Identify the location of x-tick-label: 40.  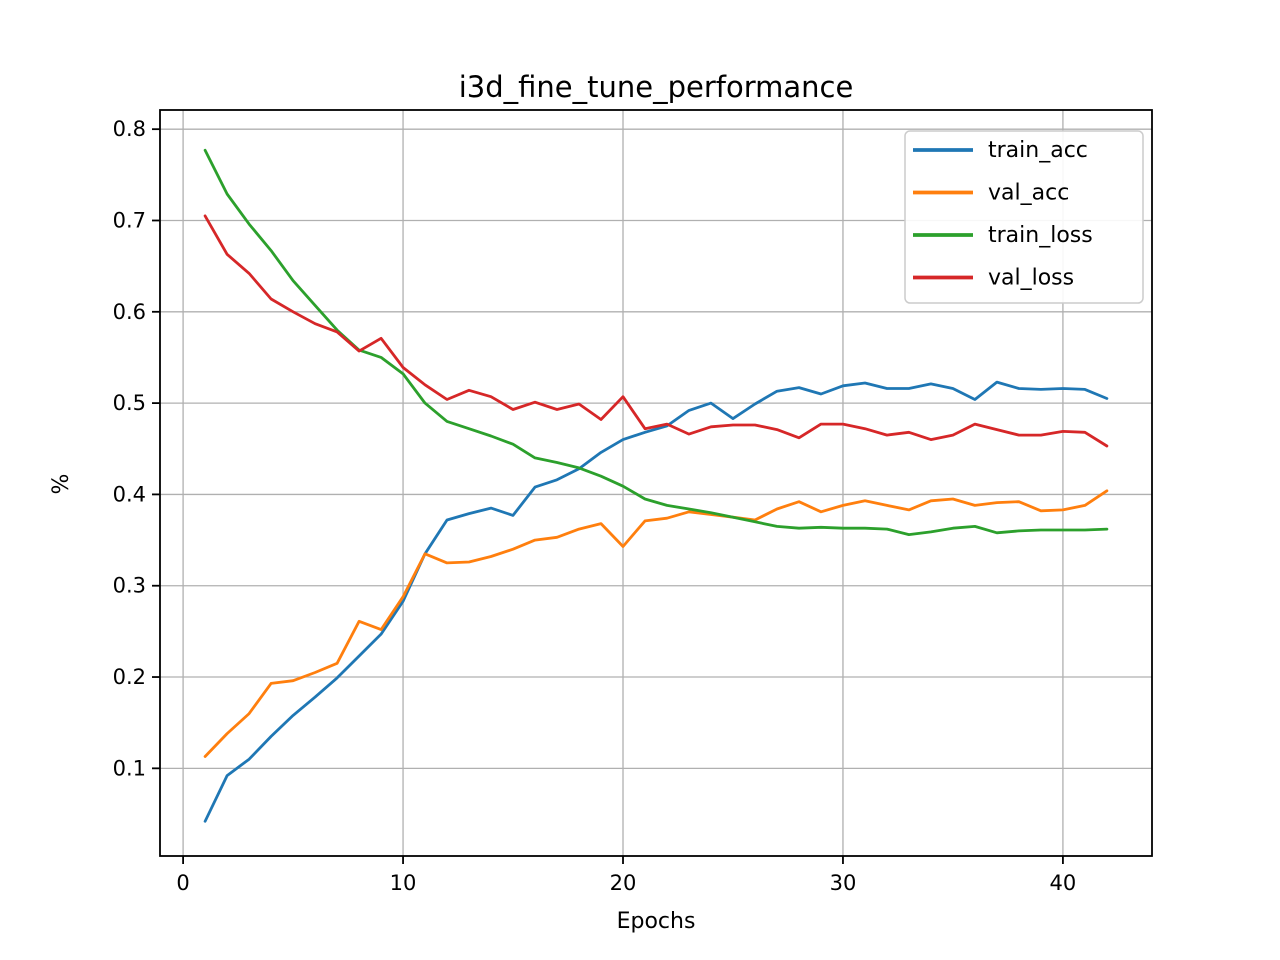
(1063, 883).